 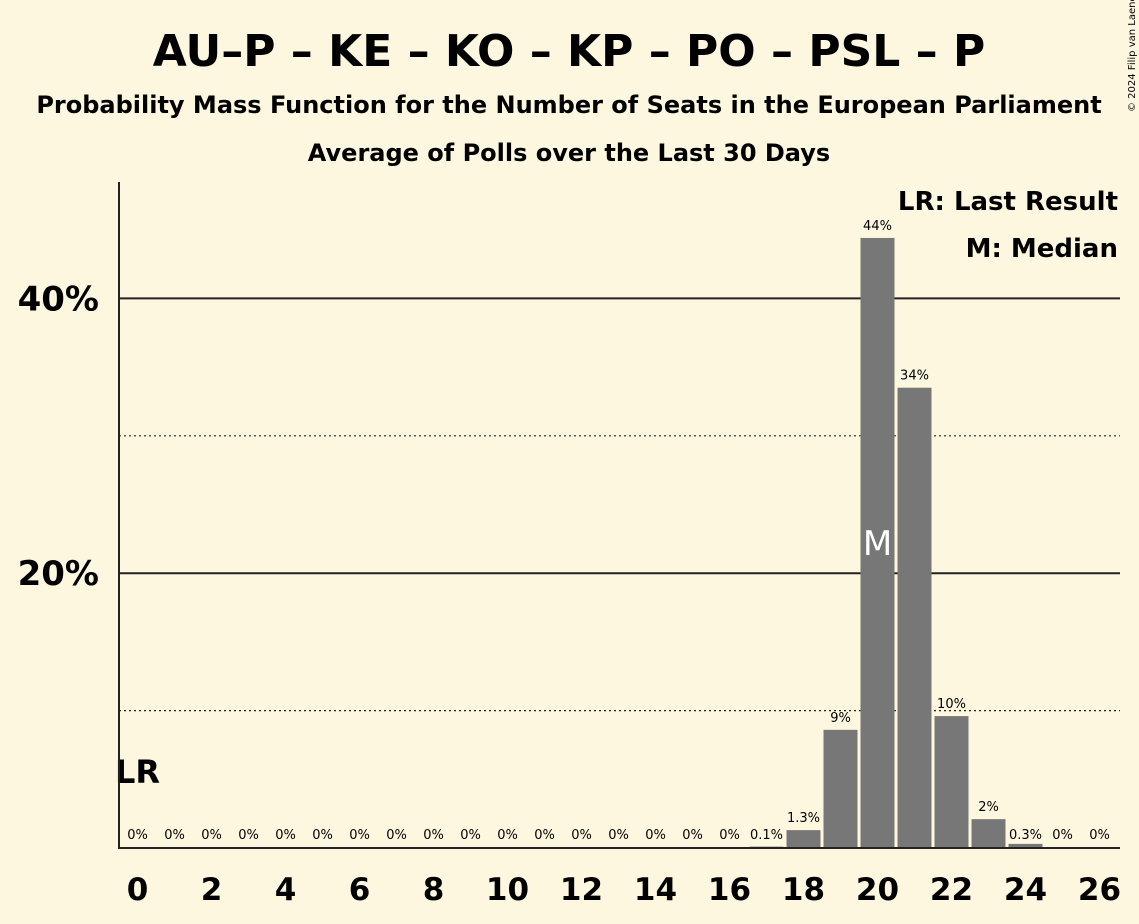 I want to click on data-label: 10%, so click(x=951, y=704).